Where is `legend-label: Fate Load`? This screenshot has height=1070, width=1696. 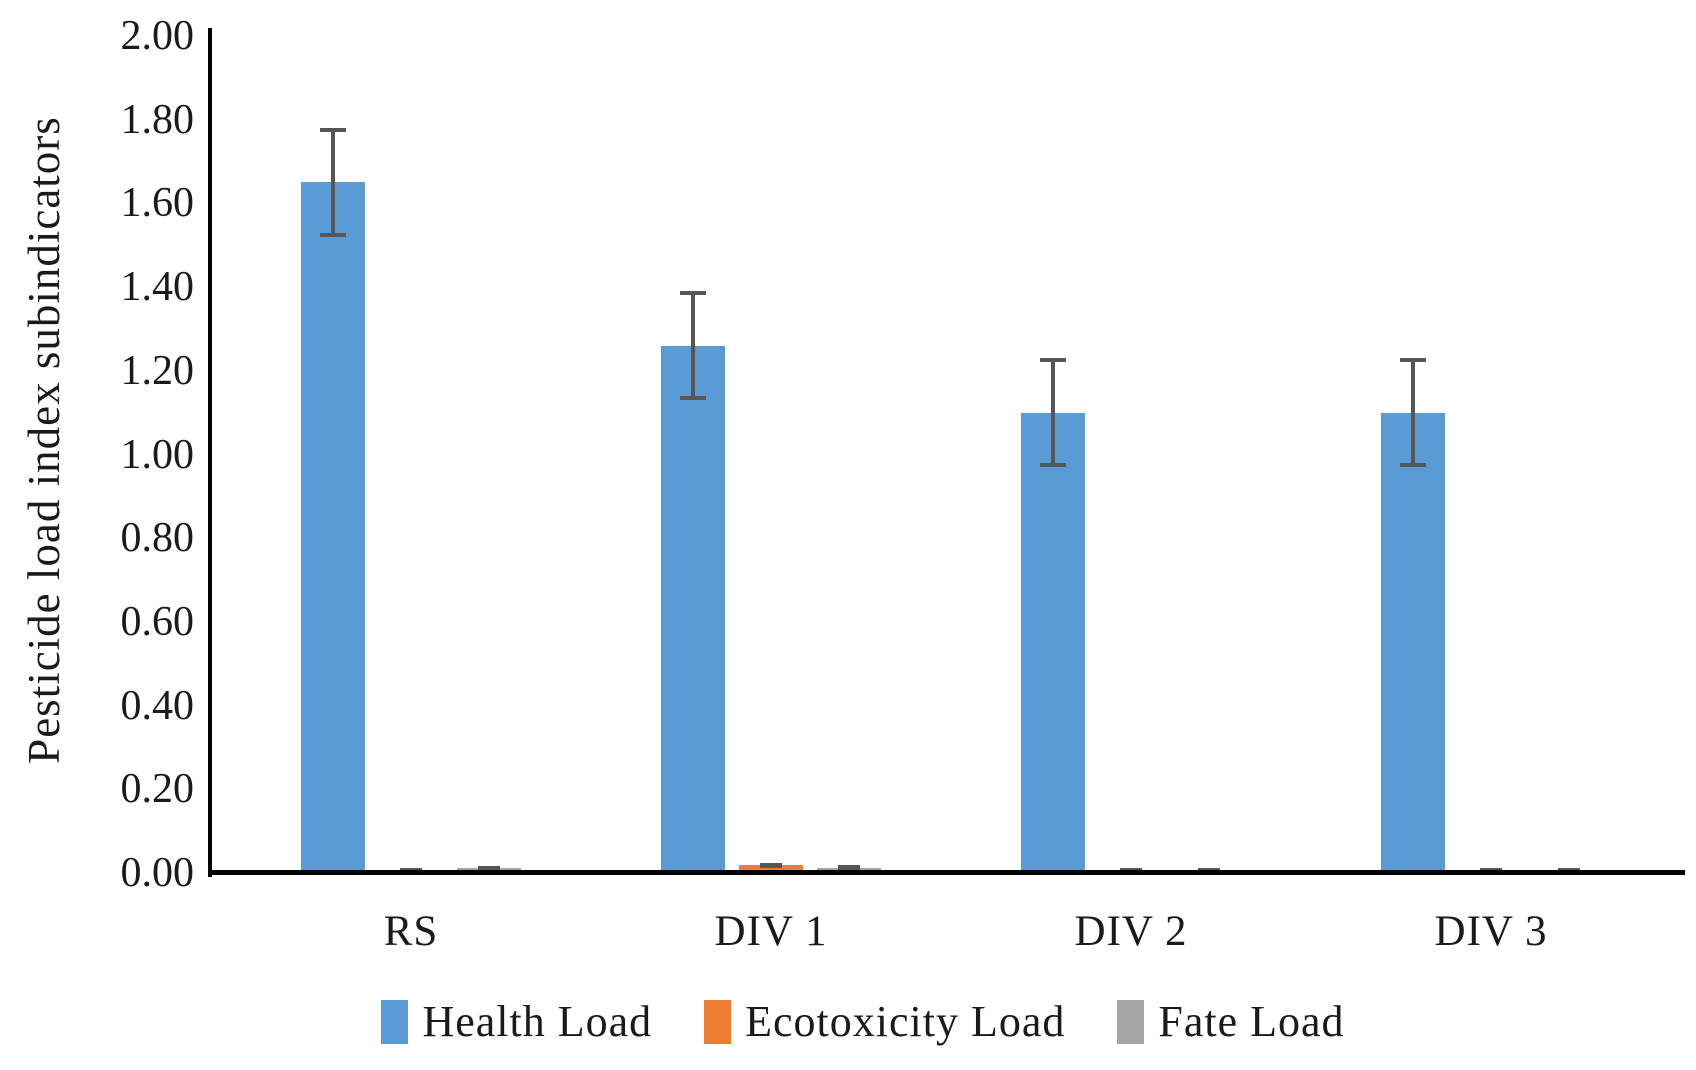 legend-label: Fate Load is located at coordinates (1251, 1021).